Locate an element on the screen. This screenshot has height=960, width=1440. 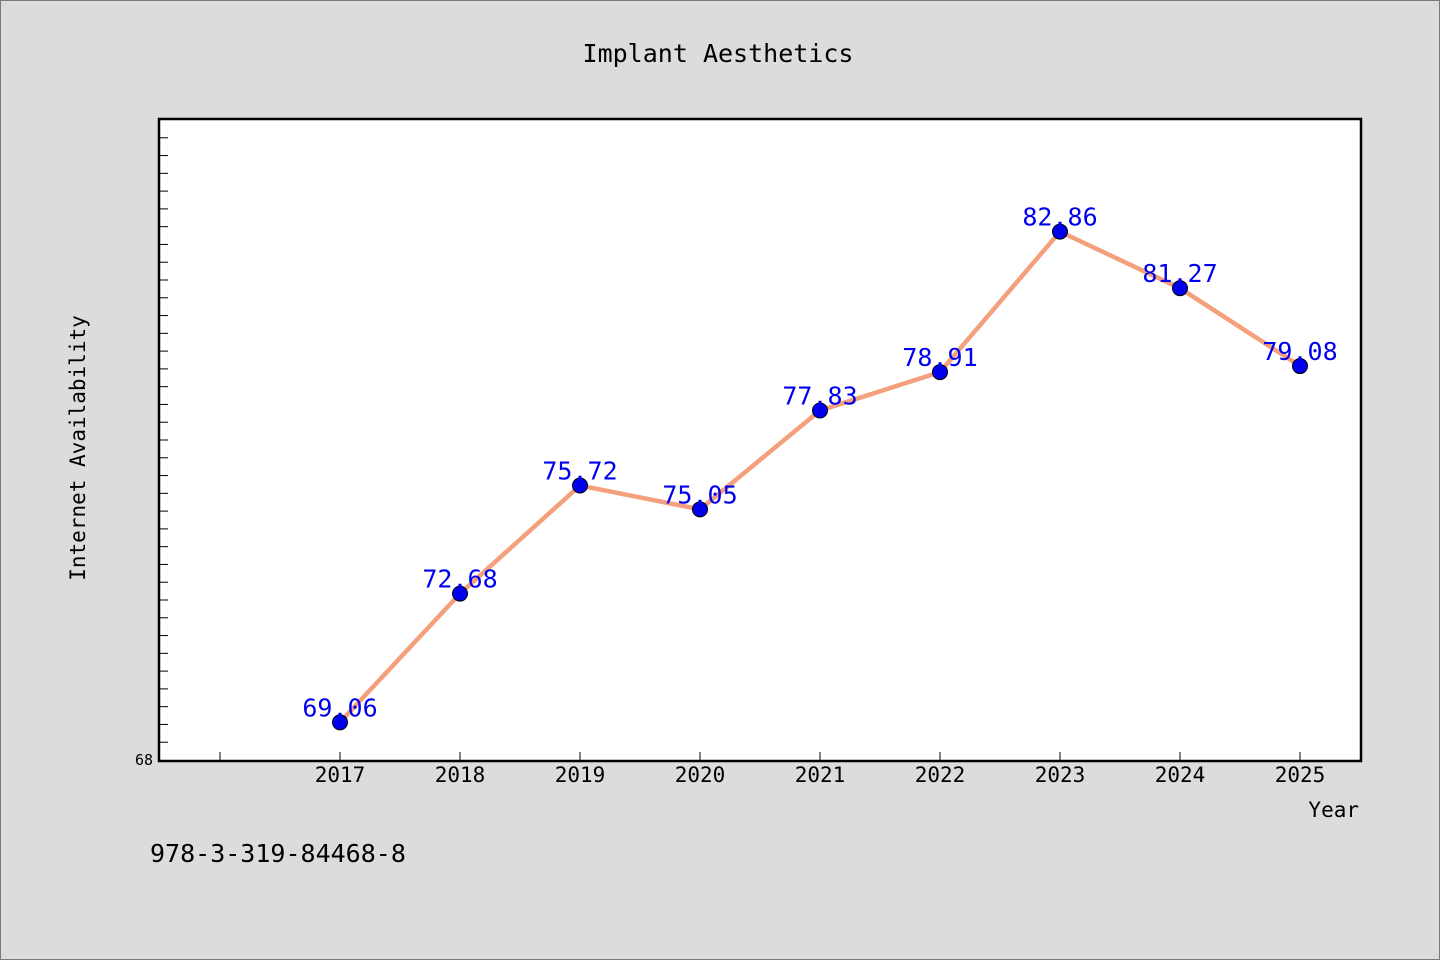
data-label: 75.72 is located at coordinates (579, 471).